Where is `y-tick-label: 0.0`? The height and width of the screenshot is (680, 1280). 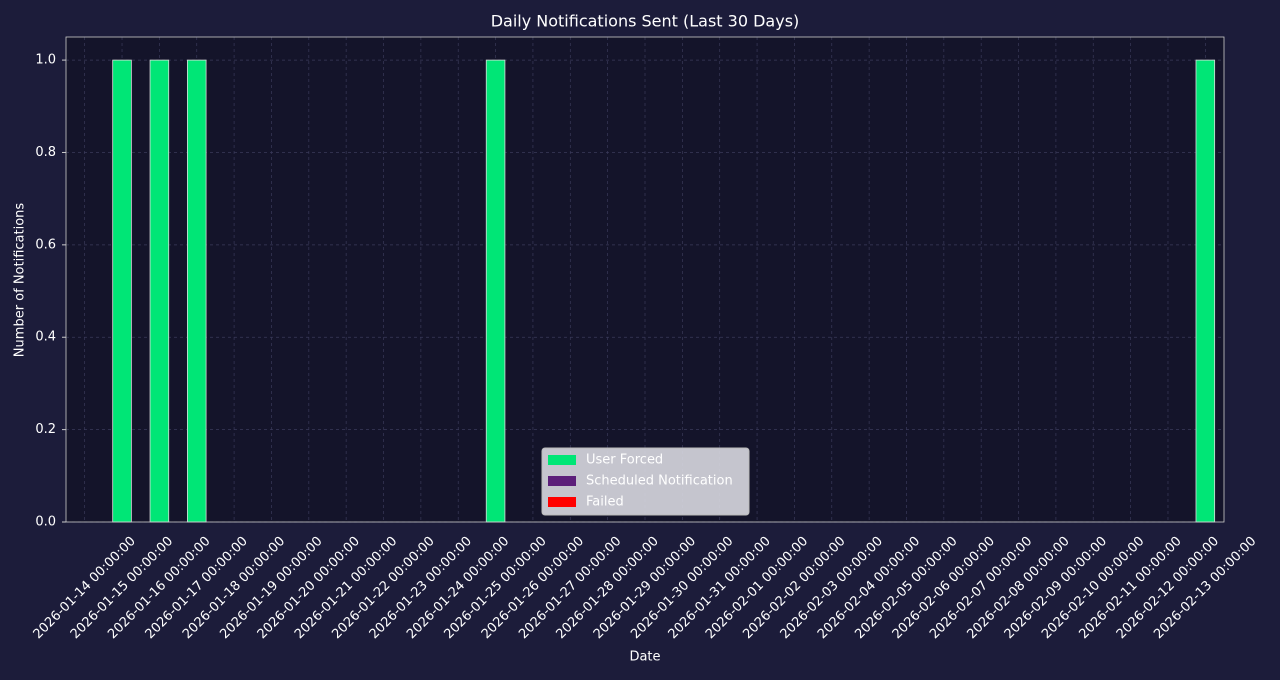
y-tick-label: 0.0 is located at coordinates (45, 522).